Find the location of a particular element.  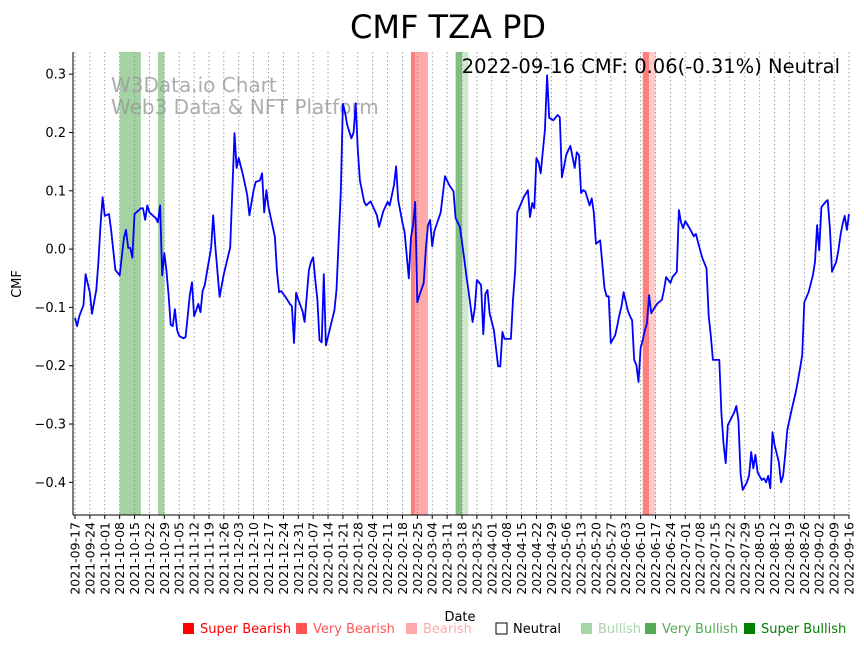

x-tick-label: 2022-05-20 is located at coordinates (595, 558).